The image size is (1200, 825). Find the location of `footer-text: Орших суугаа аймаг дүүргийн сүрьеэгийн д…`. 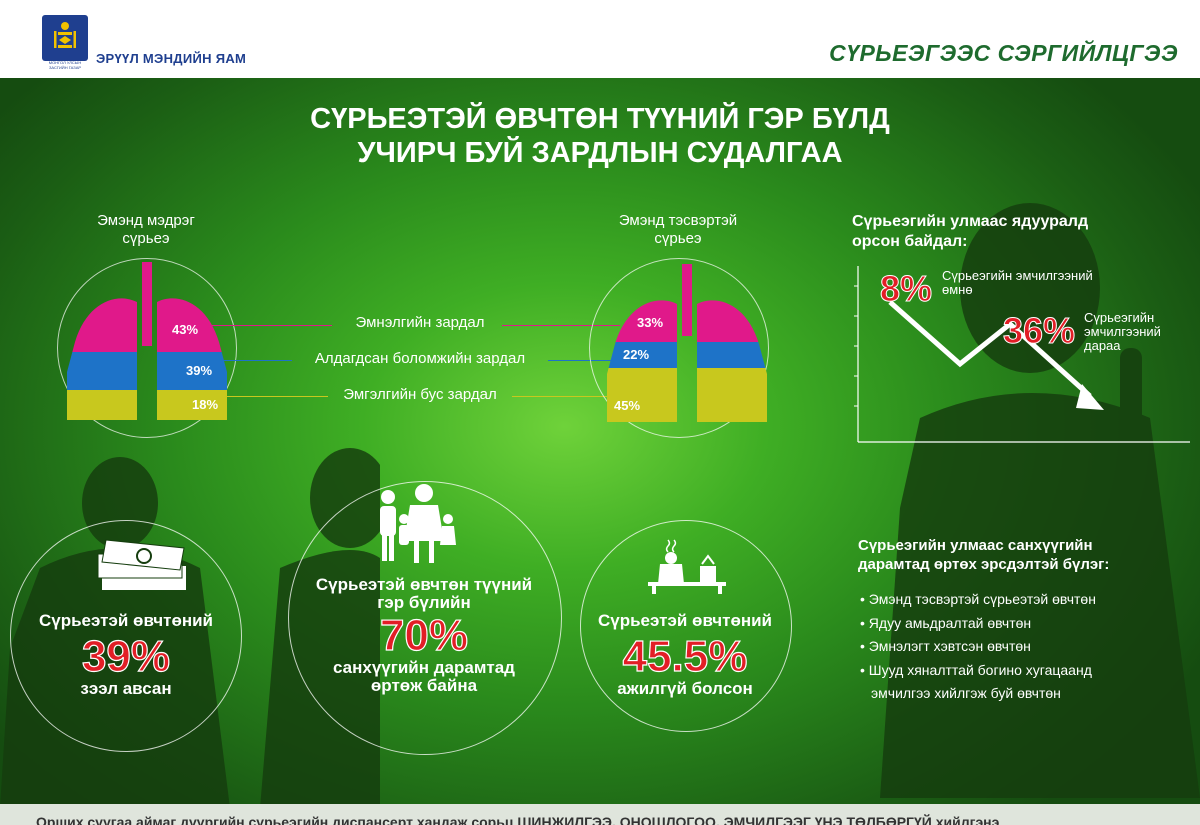

footer-text: Орших суугаа аймаг дүүргийн сүрьеэгийн д… is located at coordinates (518, 819).